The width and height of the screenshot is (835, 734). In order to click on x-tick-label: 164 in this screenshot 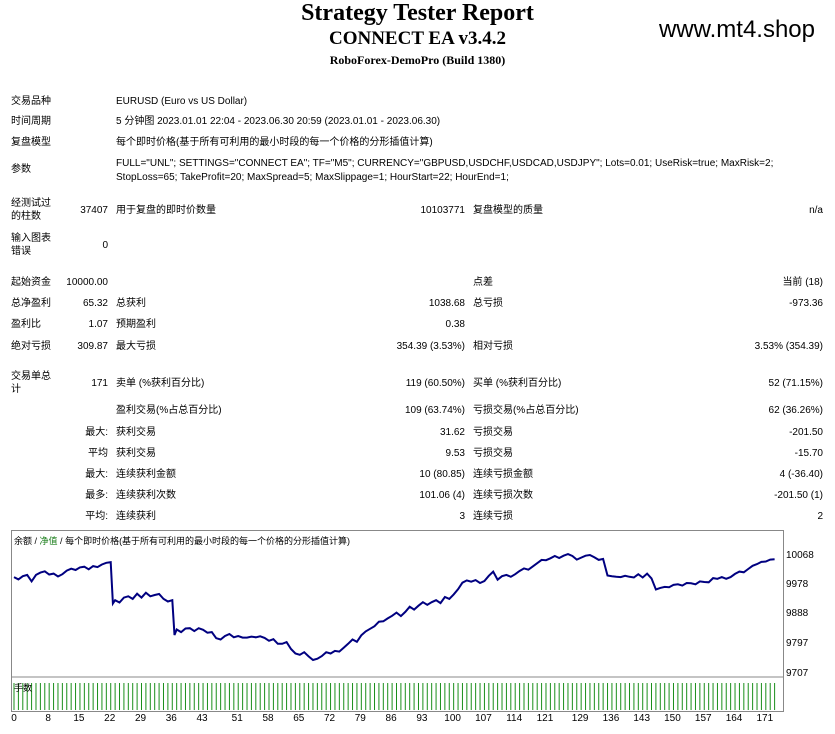, I will do `click(734, 718)`.